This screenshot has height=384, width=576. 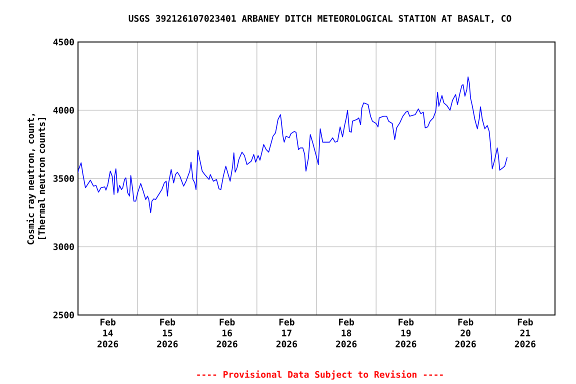 I want to click on x-tick-label: Feb 18 2026, so click(x=346, y=333).